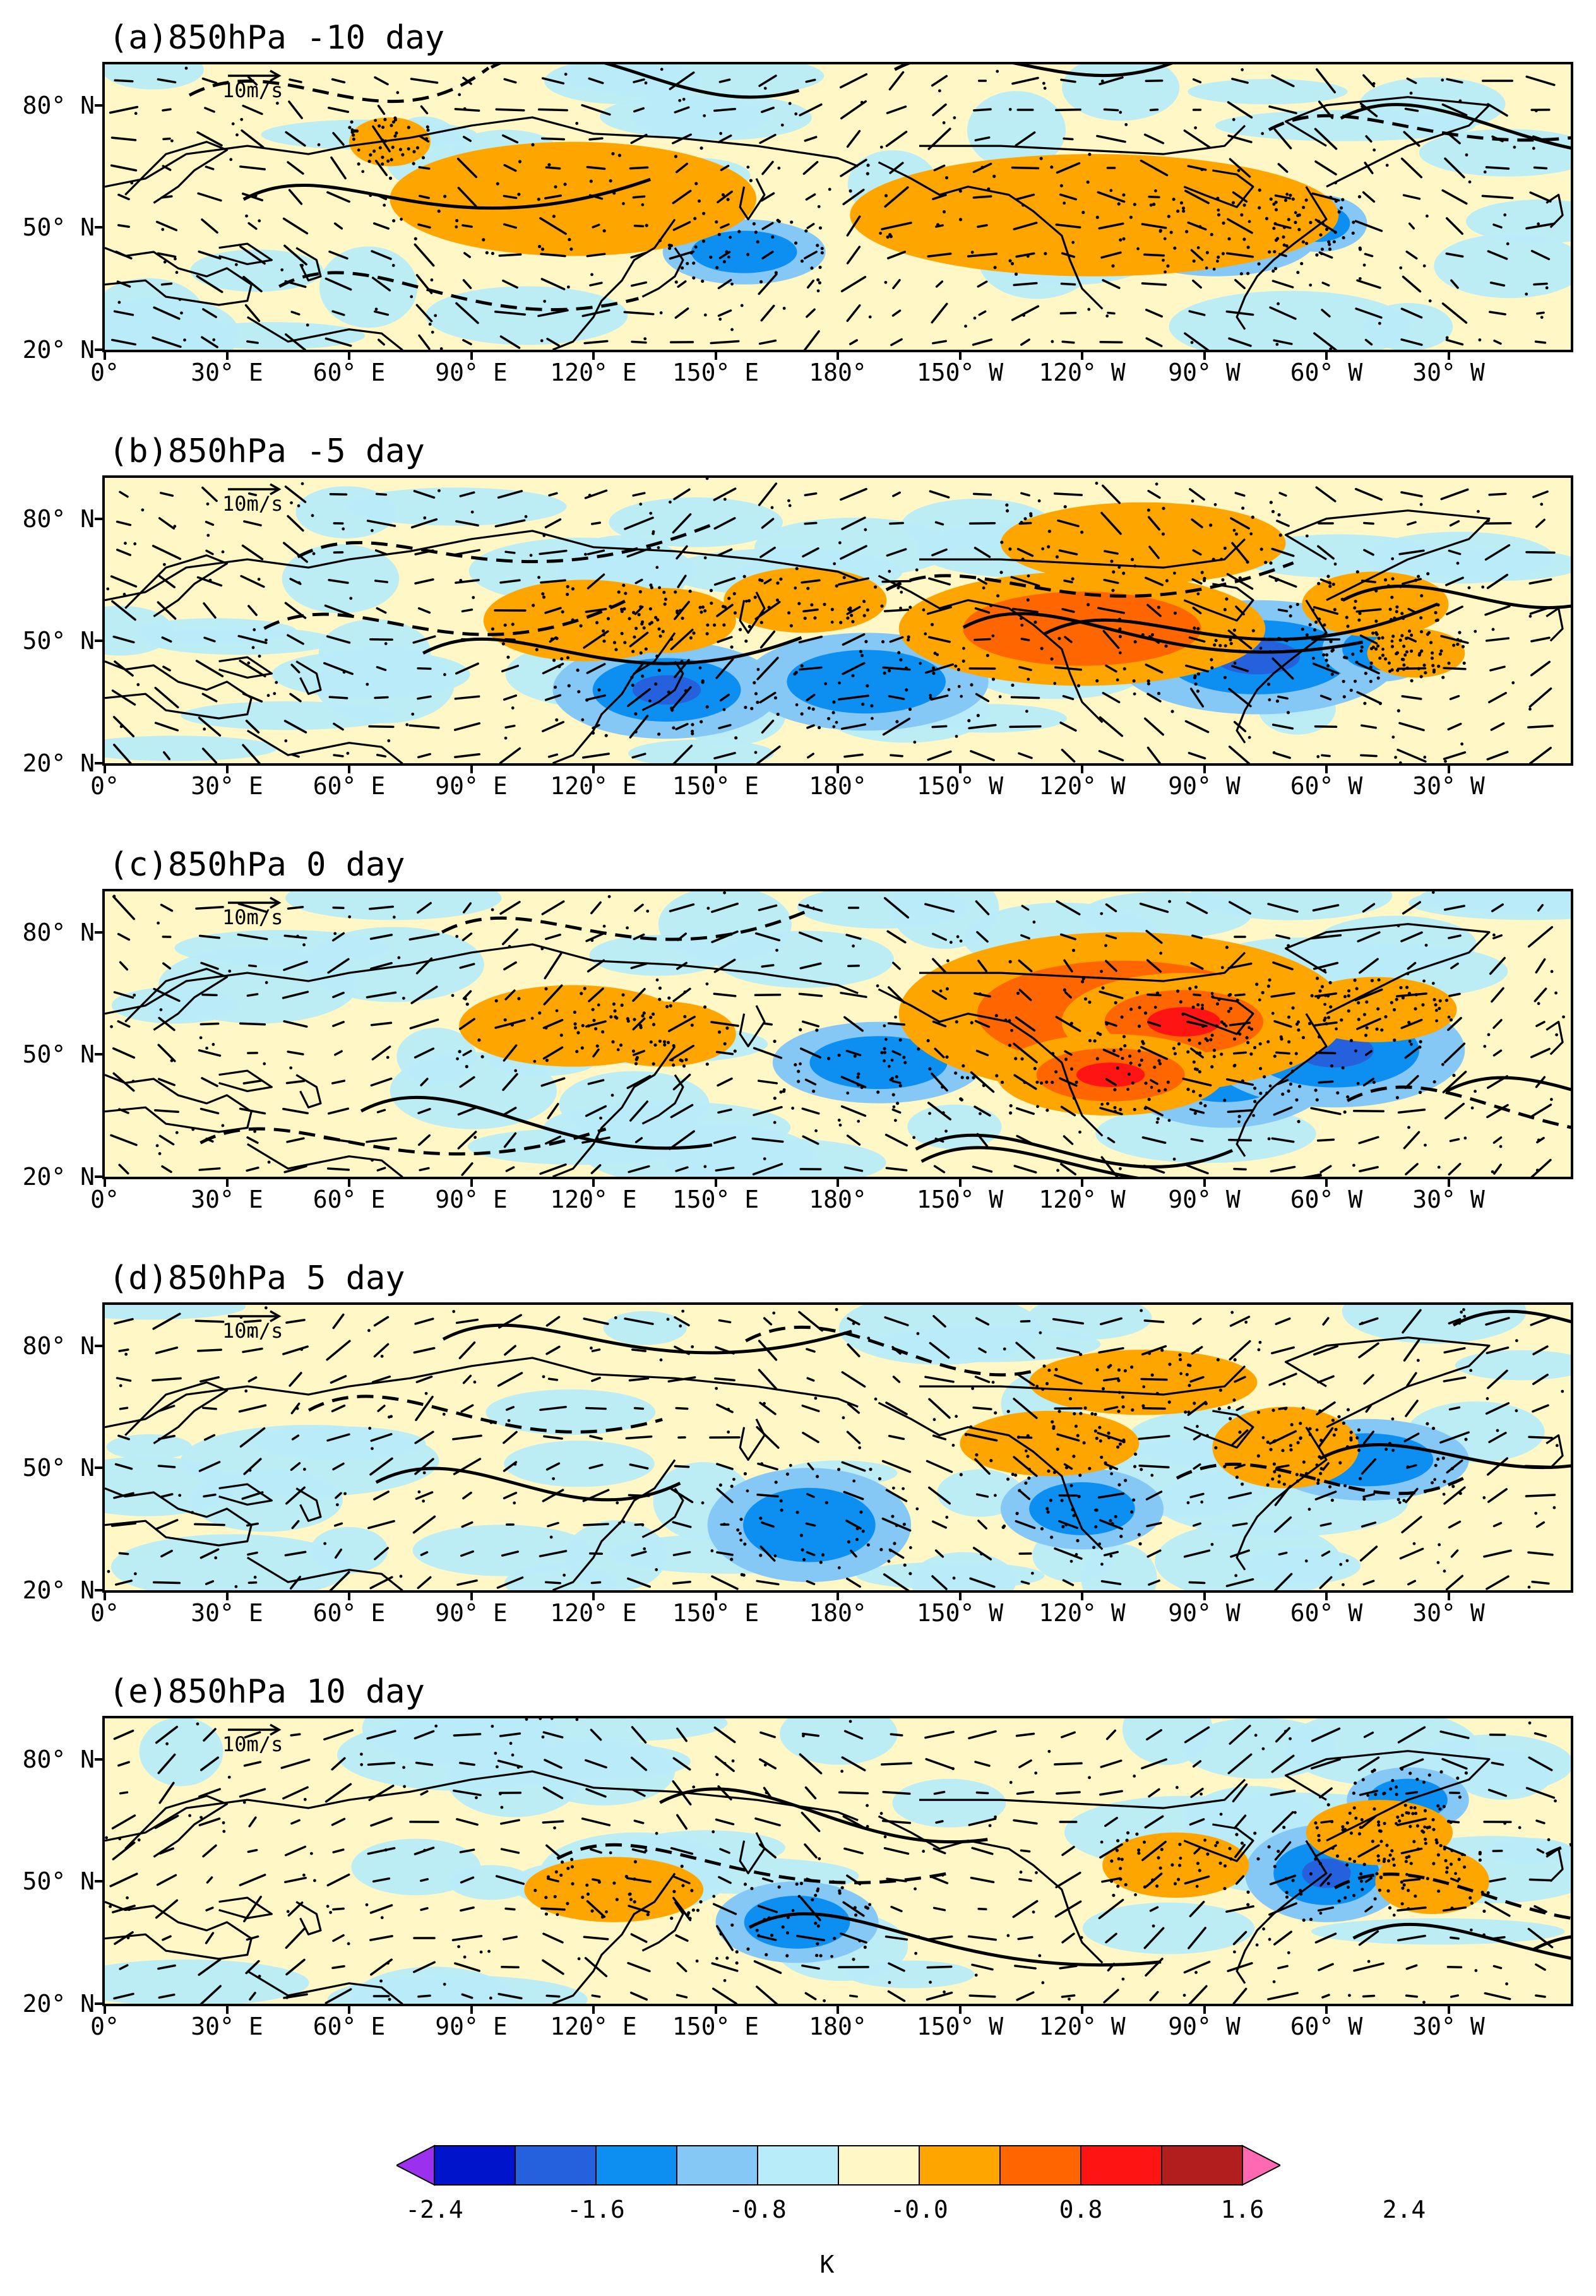 This screenshot has height=2296, width=1596. What do you see at coordinates (257, 1278) in the screenshot?
I see `panel-title: (d)850hPa 5 day` at bounding box center [257, 1278].